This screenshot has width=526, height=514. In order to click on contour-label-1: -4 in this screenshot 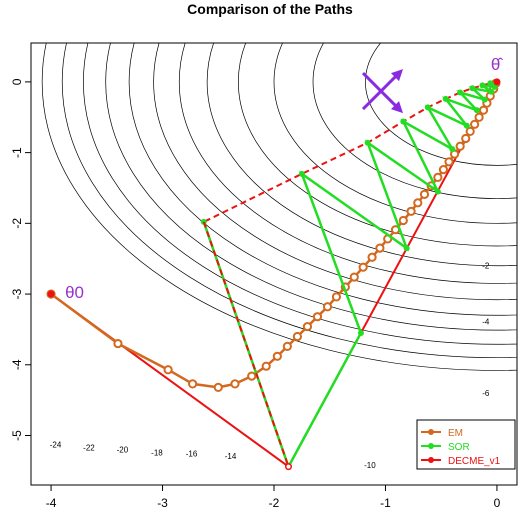, I will do `click(486, 321)`.